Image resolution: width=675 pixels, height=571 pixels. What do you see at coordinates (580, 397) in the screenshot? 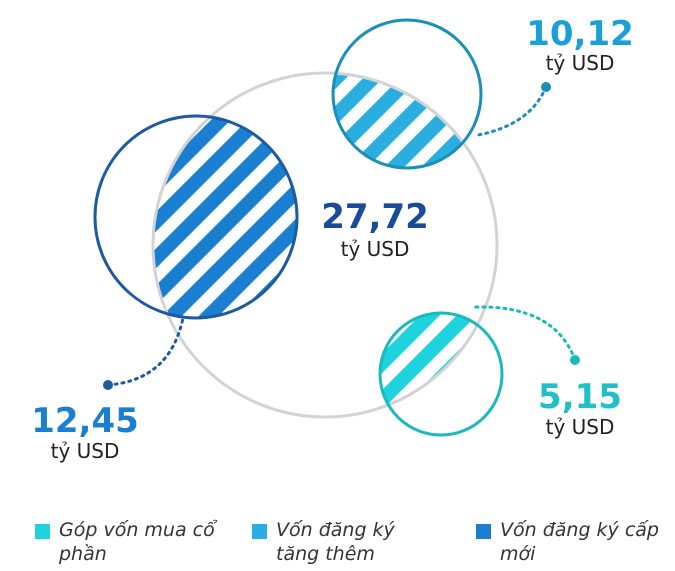
I see `part-value: 5,15` at bounding box center [580, 397].